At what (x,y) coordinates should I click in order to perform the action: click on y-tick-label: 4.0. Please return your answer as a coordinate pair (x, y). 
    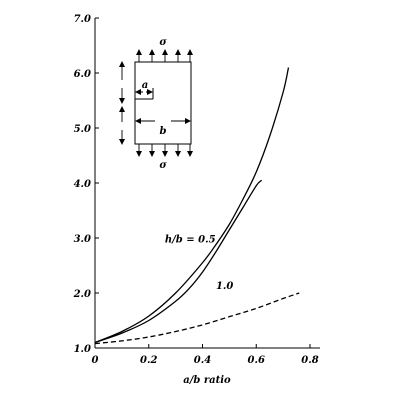
    Looking at the image, I should click on (82, 184).